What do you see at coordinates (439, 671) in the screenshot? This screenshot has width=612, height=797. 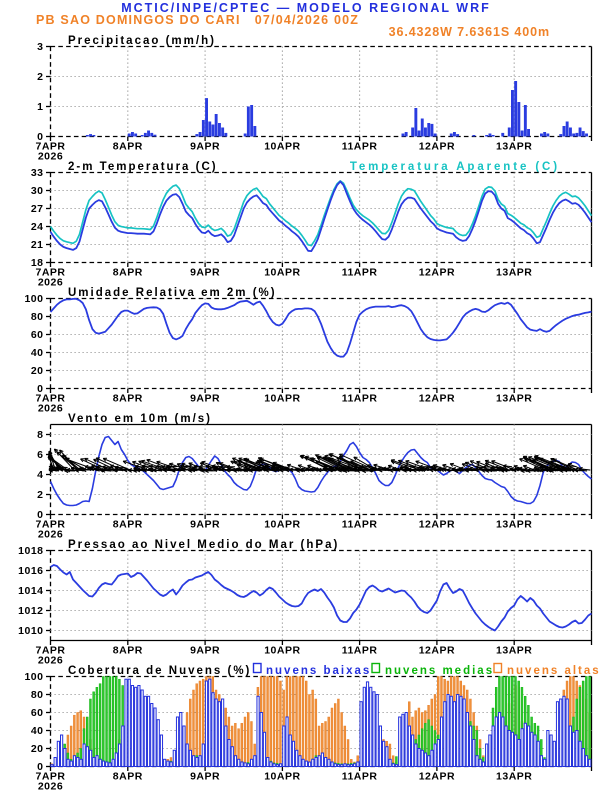 I see `svg-text: nuvens medias` at bounding box center [439, 671].